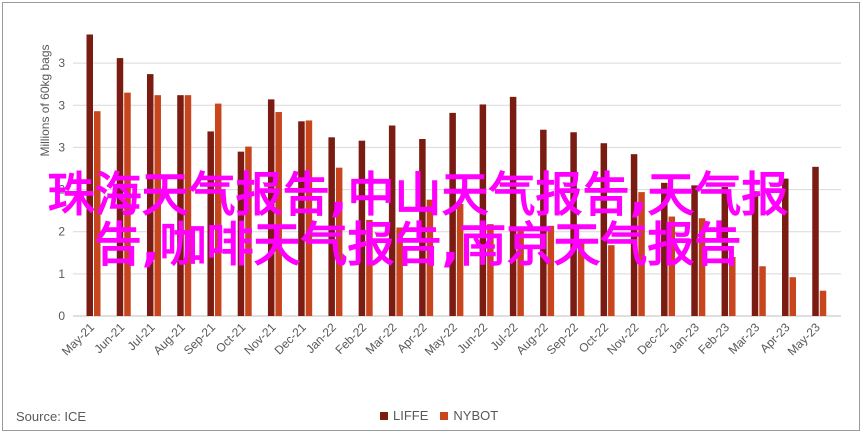  I want to click on x-tick-label: Feb-23, so click(713, 338).